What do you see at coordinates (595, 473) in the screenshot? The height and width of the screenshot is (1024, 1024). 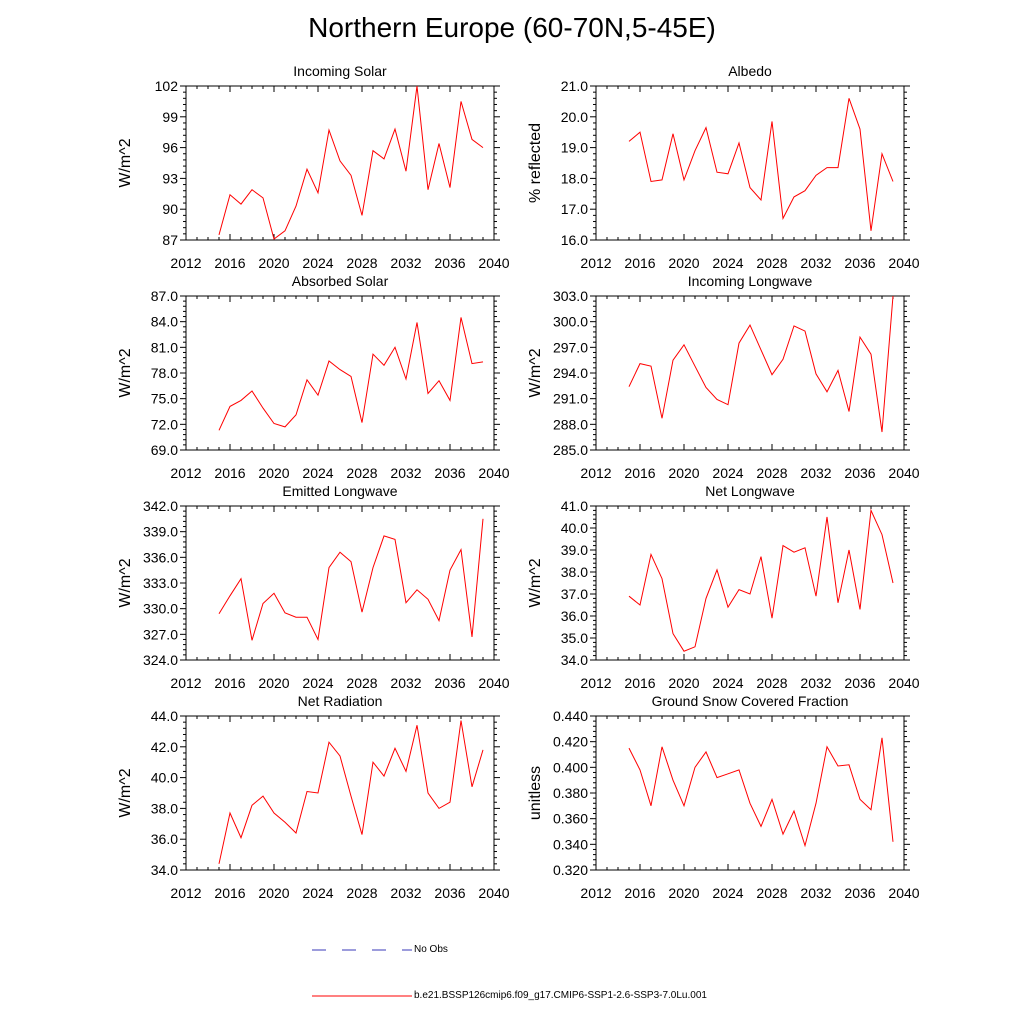 I see `chart-incoming-longwave-xtick-label: 2012` at bounding box center [595, 473].